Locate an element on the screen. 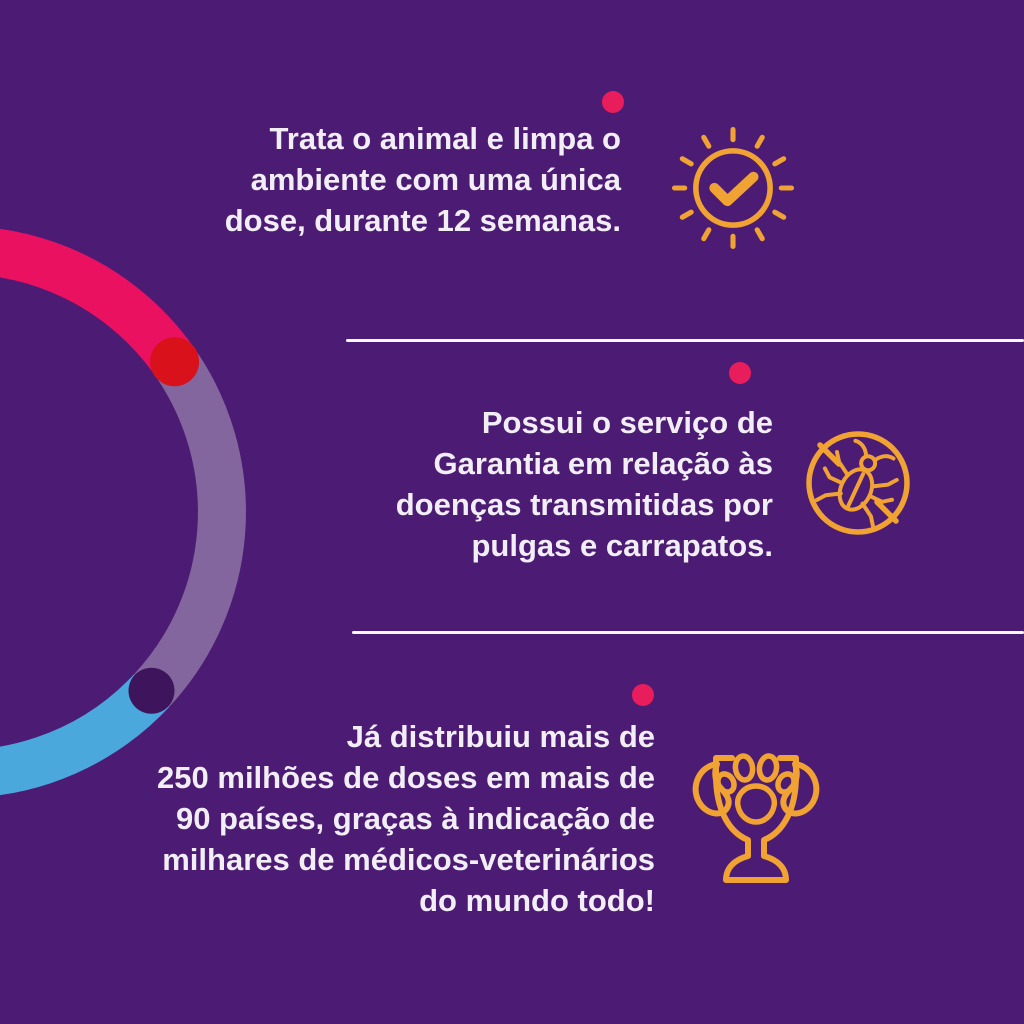 The image size is (1024, 1024). ring-junction-red-dot is located at coordinates (175, 362).